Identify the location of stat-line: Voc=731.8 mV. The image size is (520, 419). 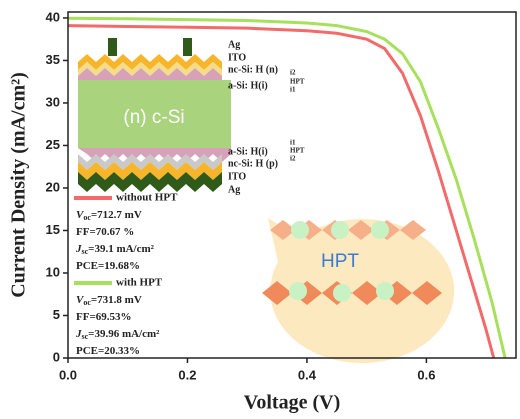
(109, 300).